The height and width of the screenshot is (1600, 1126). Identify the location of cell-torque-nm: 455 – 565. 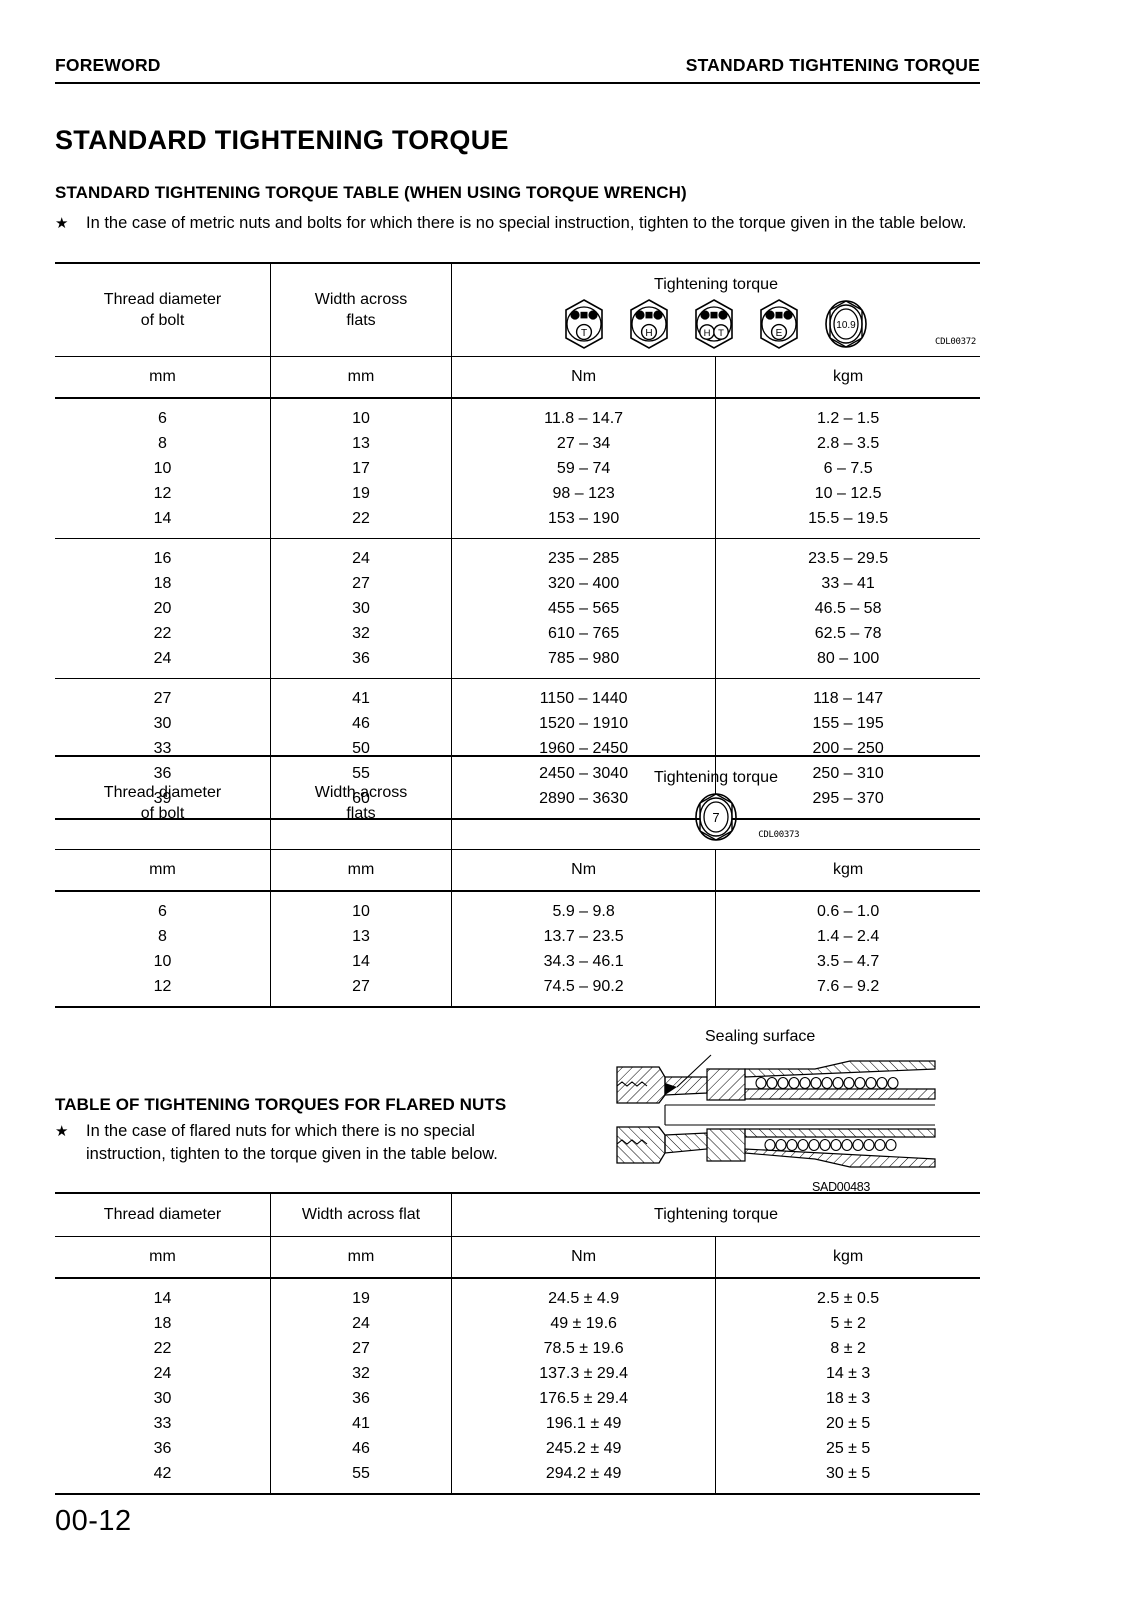
(583, 608).